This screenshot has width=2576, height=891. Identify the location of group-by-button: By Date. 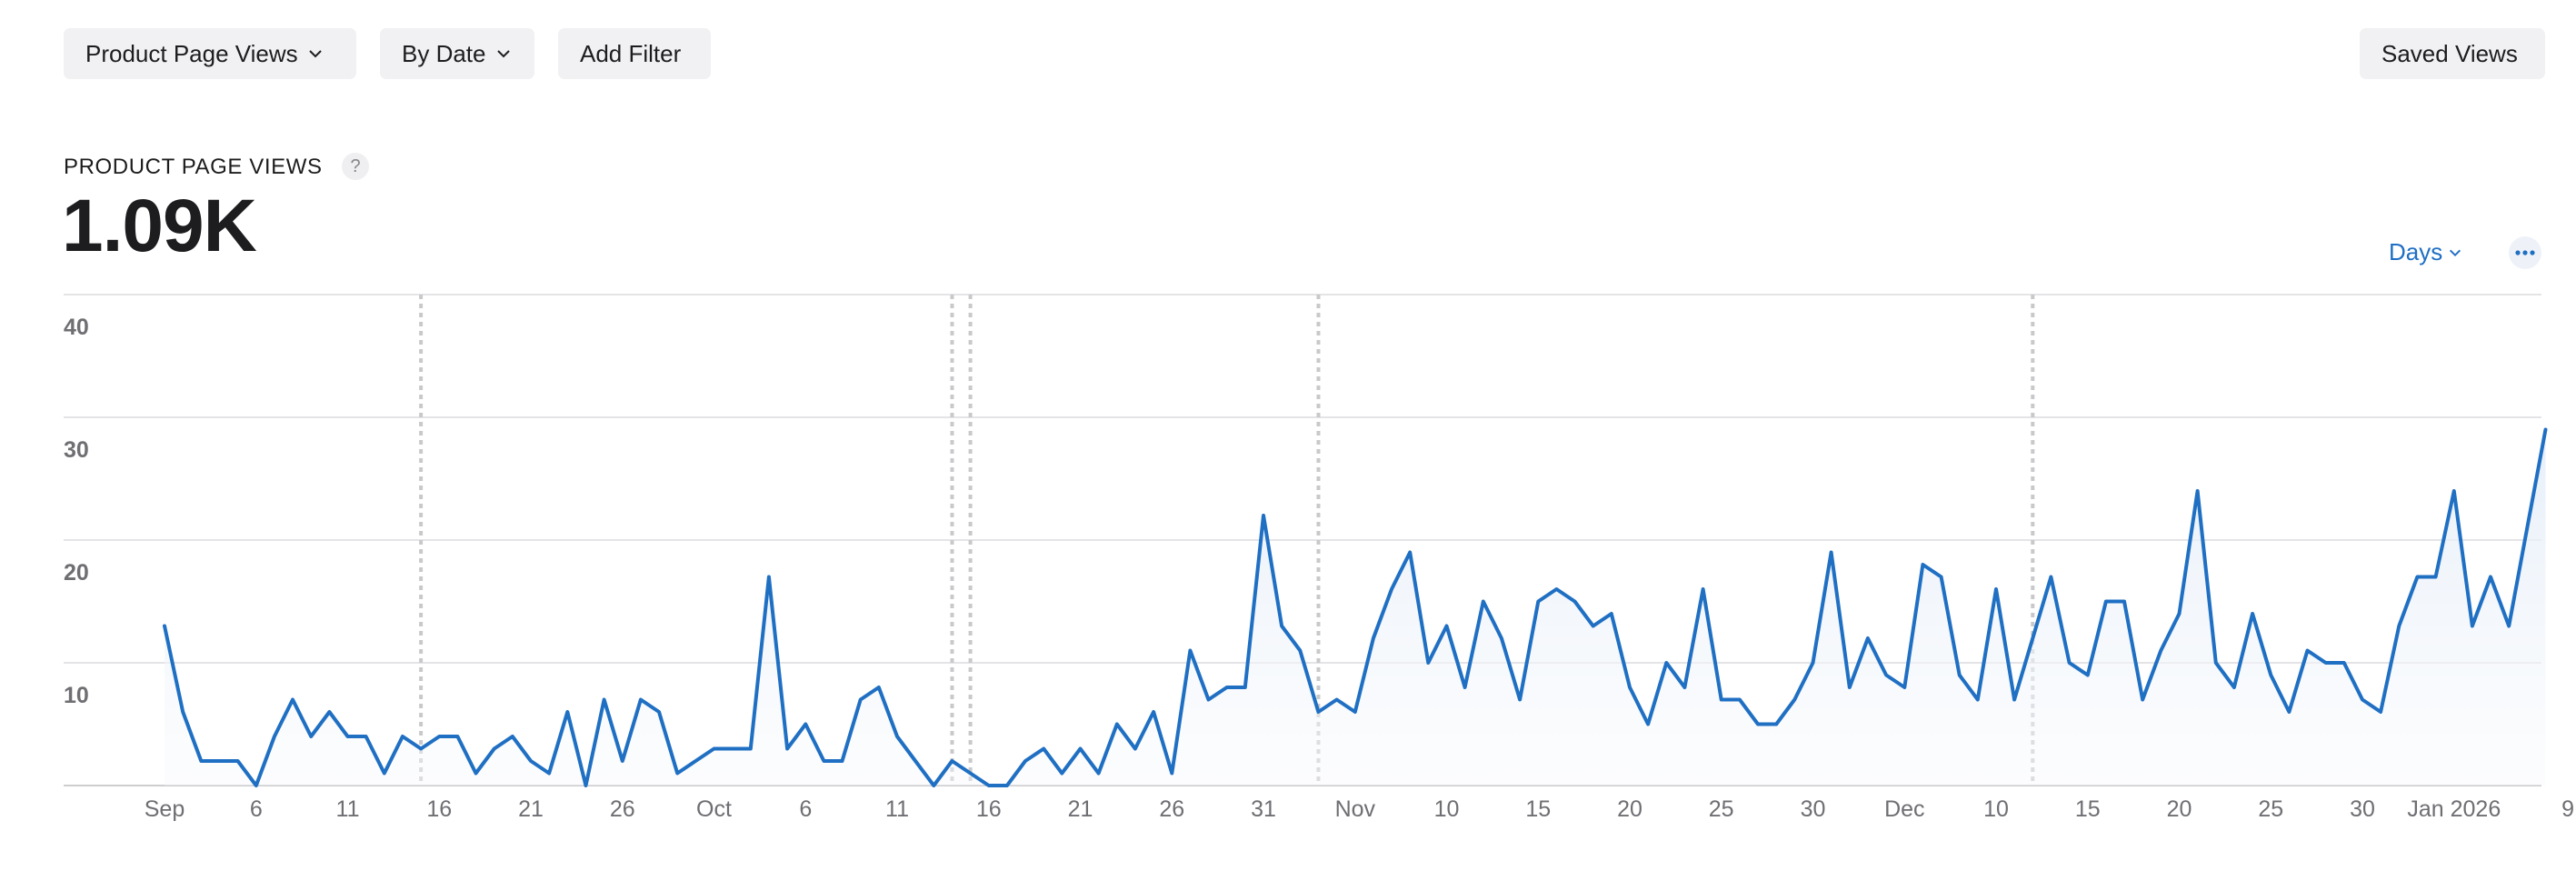
(457, 54).